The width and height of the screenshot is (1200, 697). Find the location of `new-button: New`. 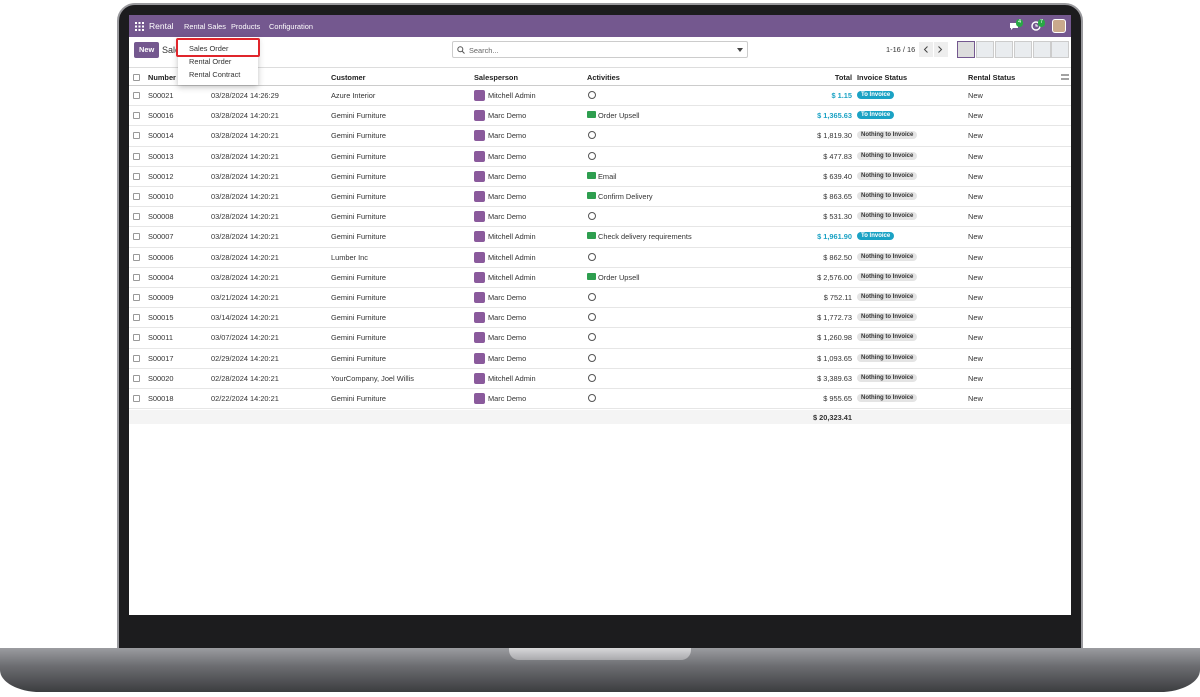

new-button: New is located at coordinates (146, 50).